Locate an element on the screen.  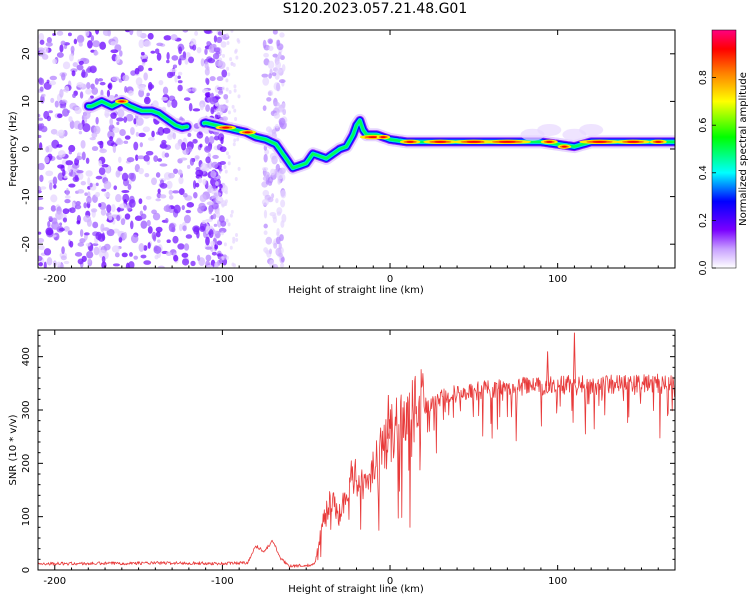
chart-title: S120.2023.057.21.48.G01 is located at coordinates (375, 9).